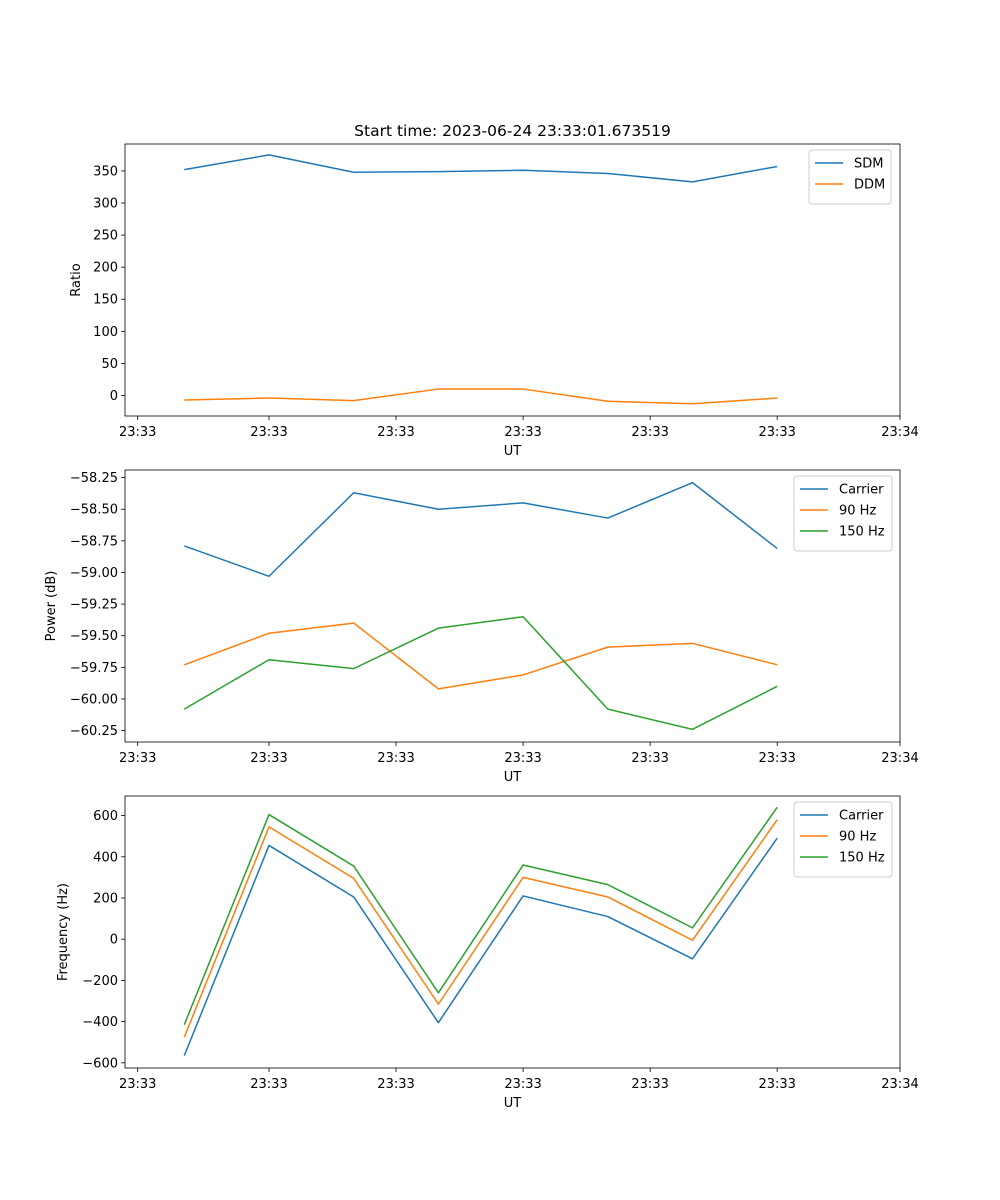  Describe the element at coordinates (105, 171) in the screenshot. I see `y-tick-label: 350` at that location.